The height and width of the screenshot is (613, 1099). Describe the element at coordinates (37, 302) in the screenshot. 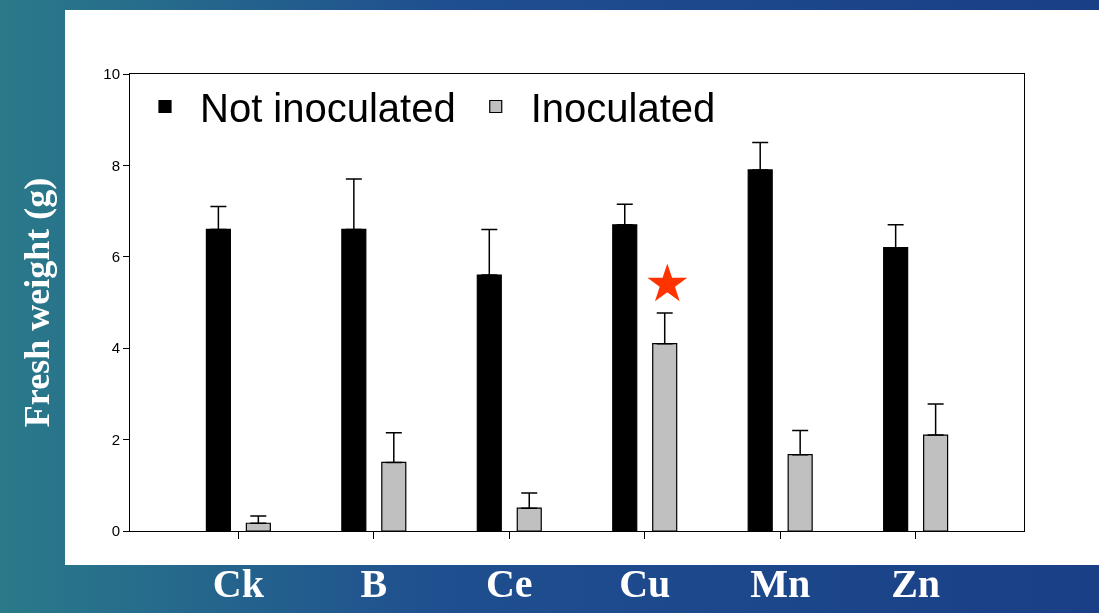

I see `y-axis-title: Fresh weight (g)` at that location.